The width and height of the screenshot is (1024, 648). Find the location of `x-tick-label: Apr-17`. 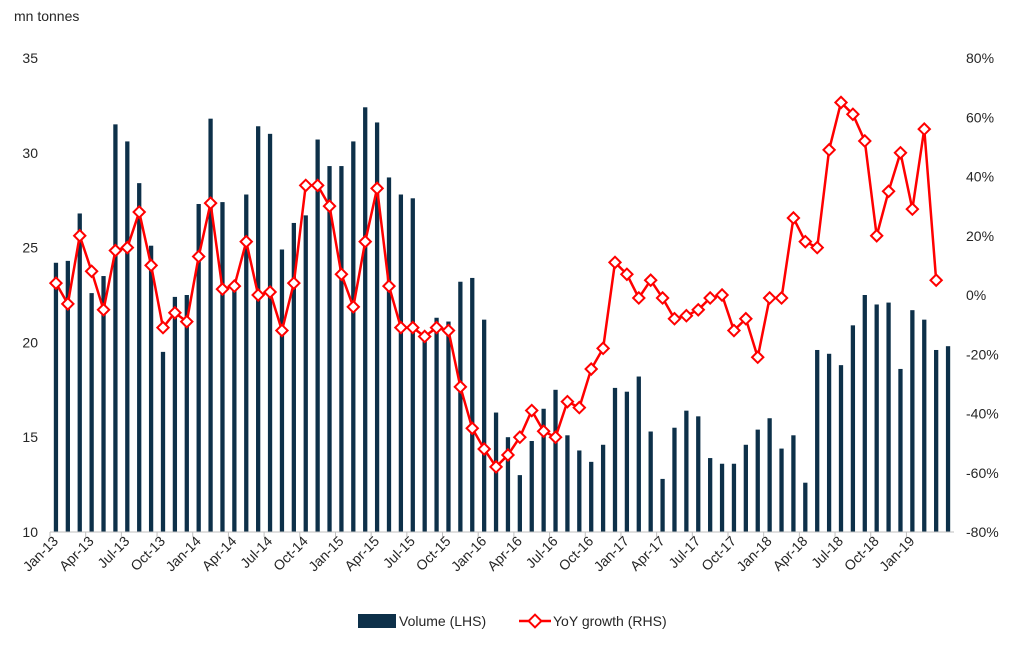

x-tick-label: Apr-17 is located at coordinates (647, 553).